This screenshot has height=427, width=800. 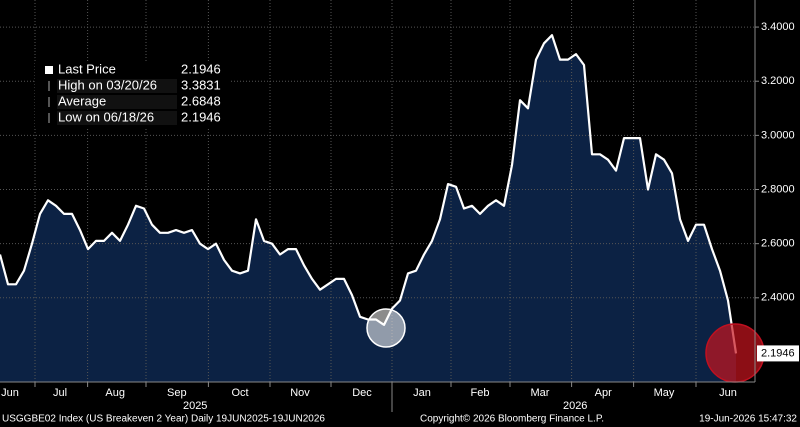 I want to click on year-label: 2026, so click(x=575, y=406).